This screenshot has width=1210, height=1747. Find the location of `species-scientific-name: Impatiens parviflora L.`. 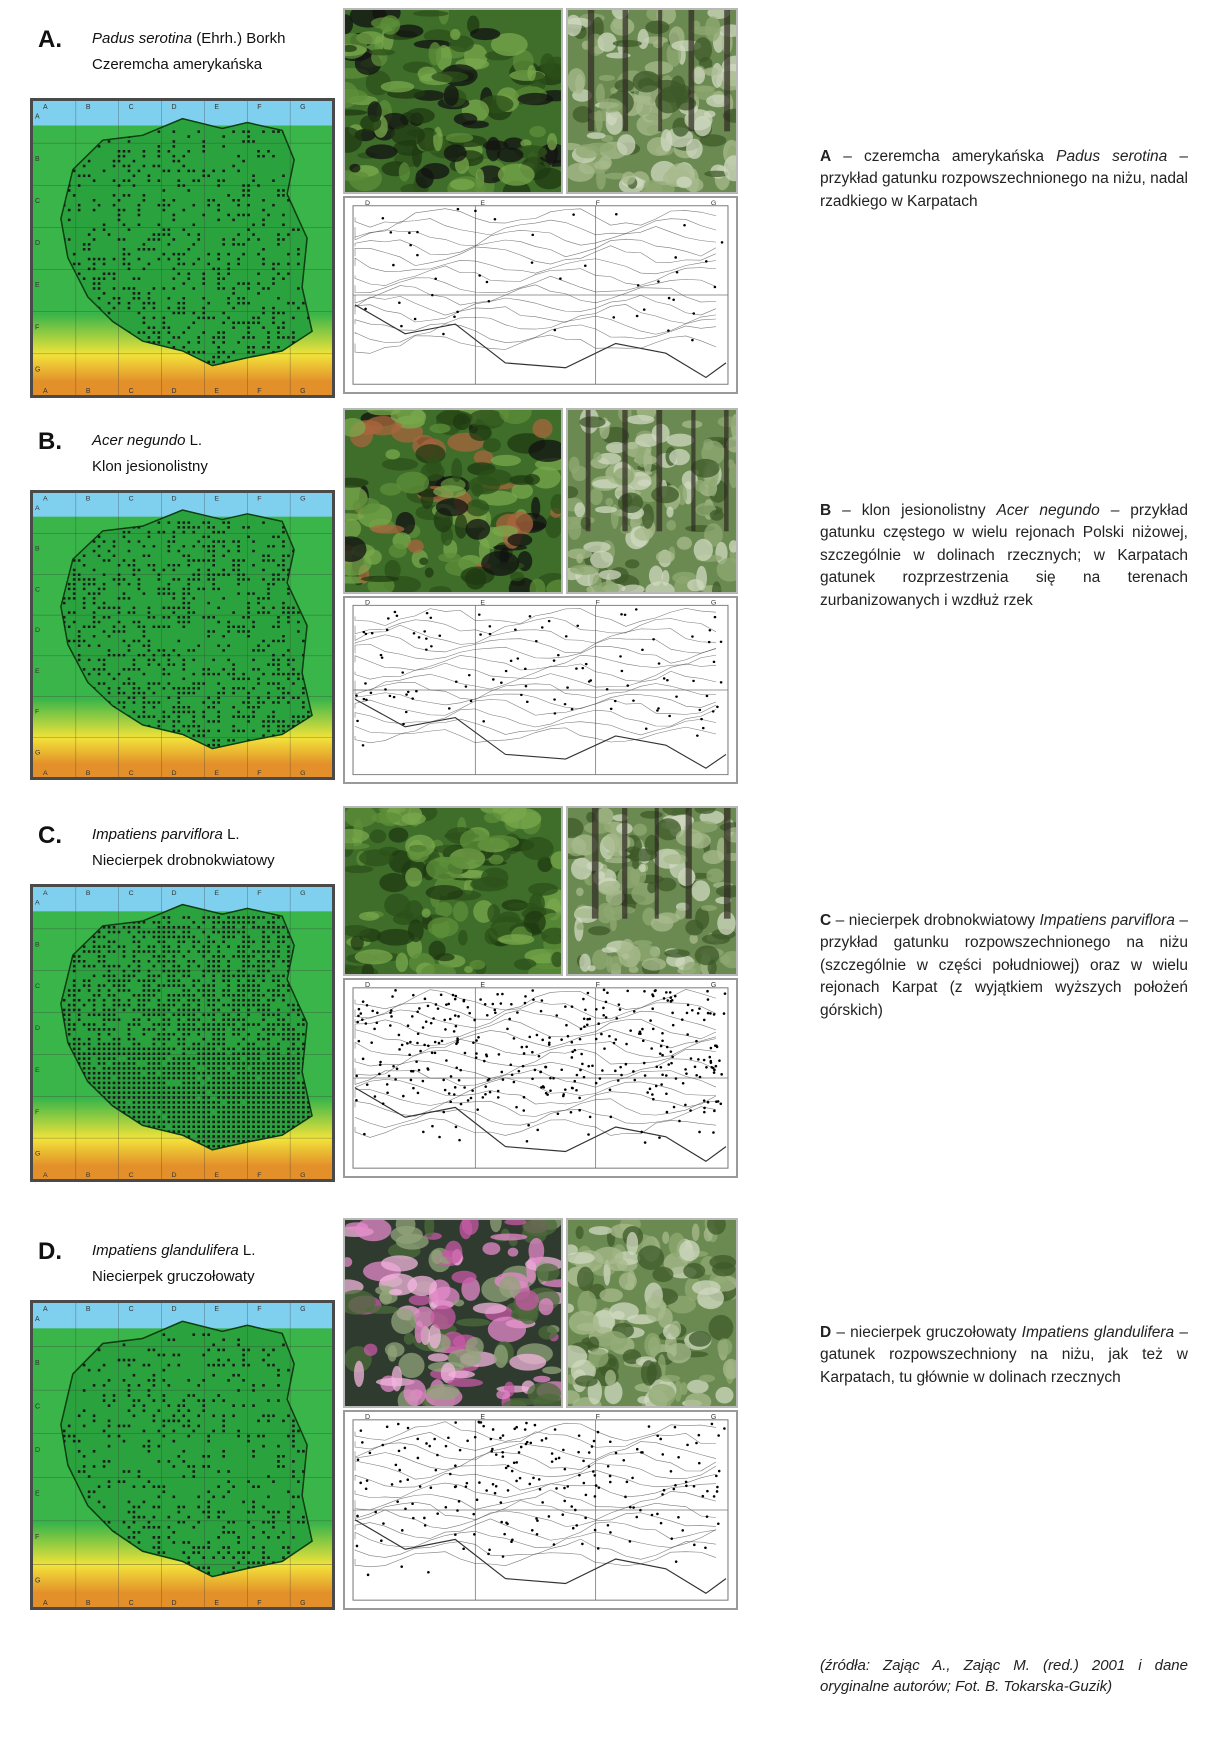

species-scientific-name: Impatiens parviflora L. is located at coordinates (166, 834).